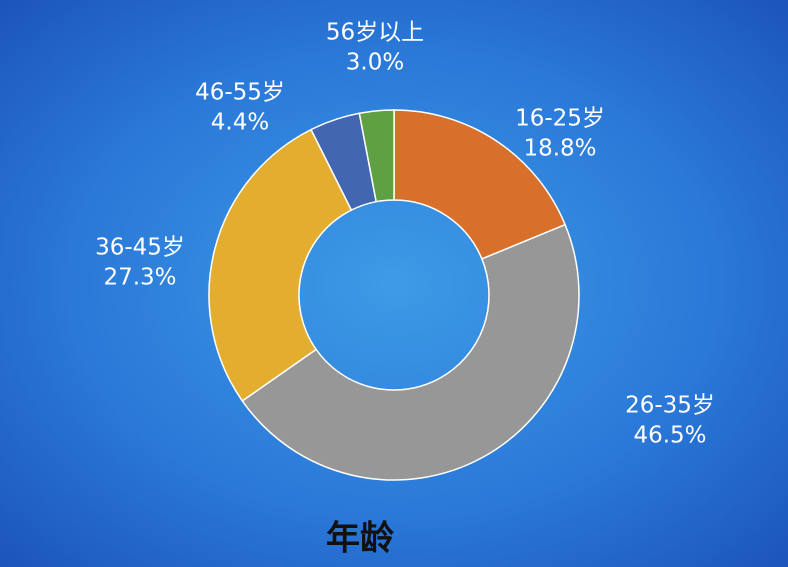 Image resolution: width=788 pixels, height=567 pixels. Describe the element at coordinates (360, 539) in the screenshot. I see `chart-title: 年龄` at that location.